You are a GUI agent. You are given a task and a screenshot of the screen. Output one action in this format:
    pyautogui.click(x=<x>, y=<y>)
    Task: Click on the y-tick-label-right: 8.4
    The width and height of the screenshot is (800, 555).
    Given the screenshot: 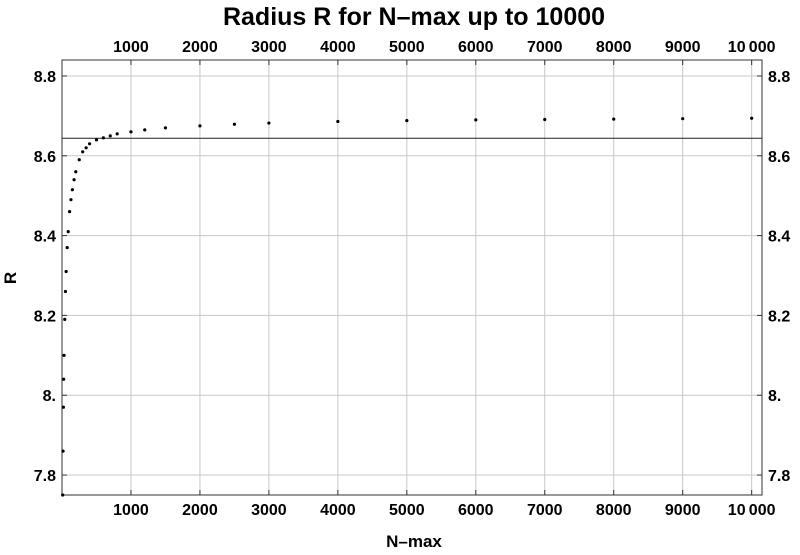 What is the action you would take?
    pyautogui.click(x=779, y=237)
    